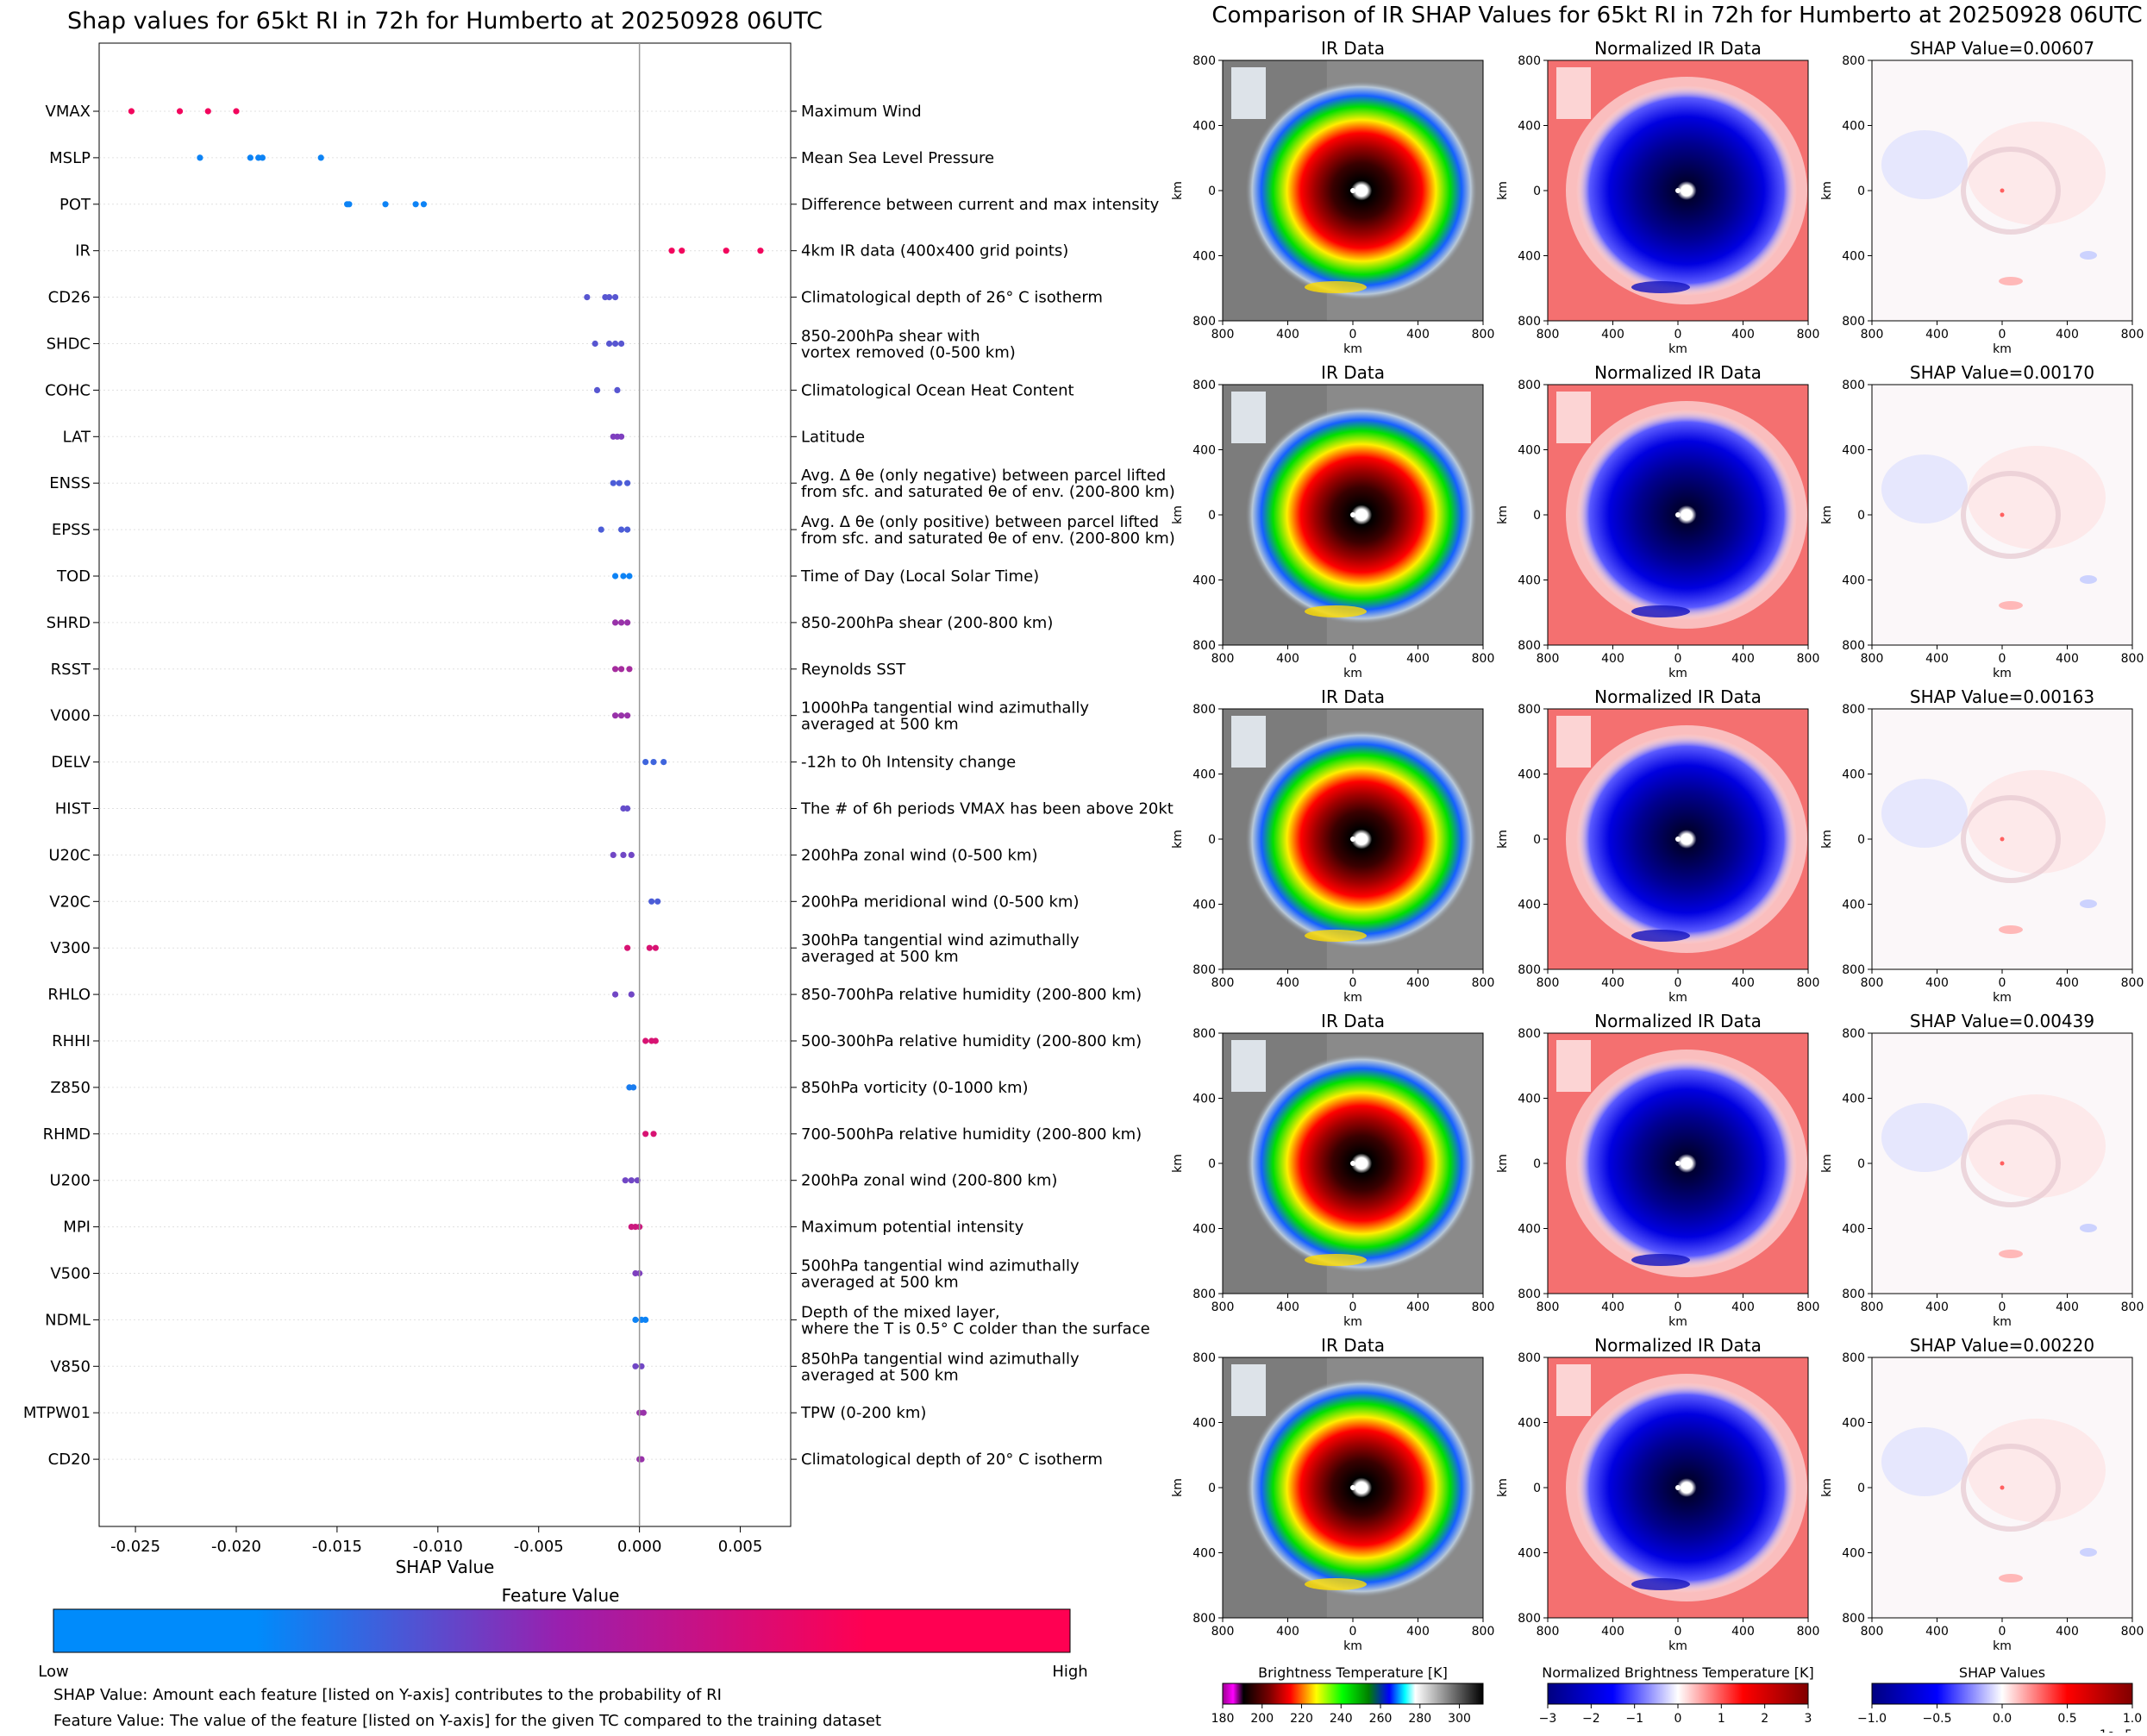 The image size is (2147, 1736). What do you see at coordinates (1999, 1700) in the screenshot?
I see `shap-colorbar: SHAP Values −1.0 −0.5 0.0 0.5 1.0 1e−5` at bounding box center [1999, 1700].